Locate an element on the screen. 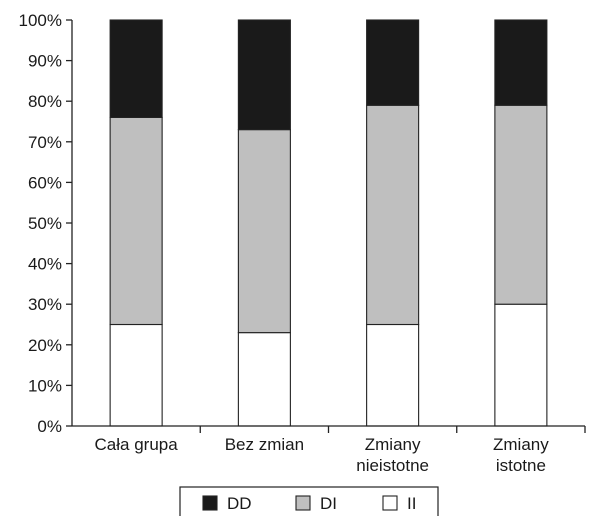  y-tick-label: 40% is located at coordinates (45, 264).